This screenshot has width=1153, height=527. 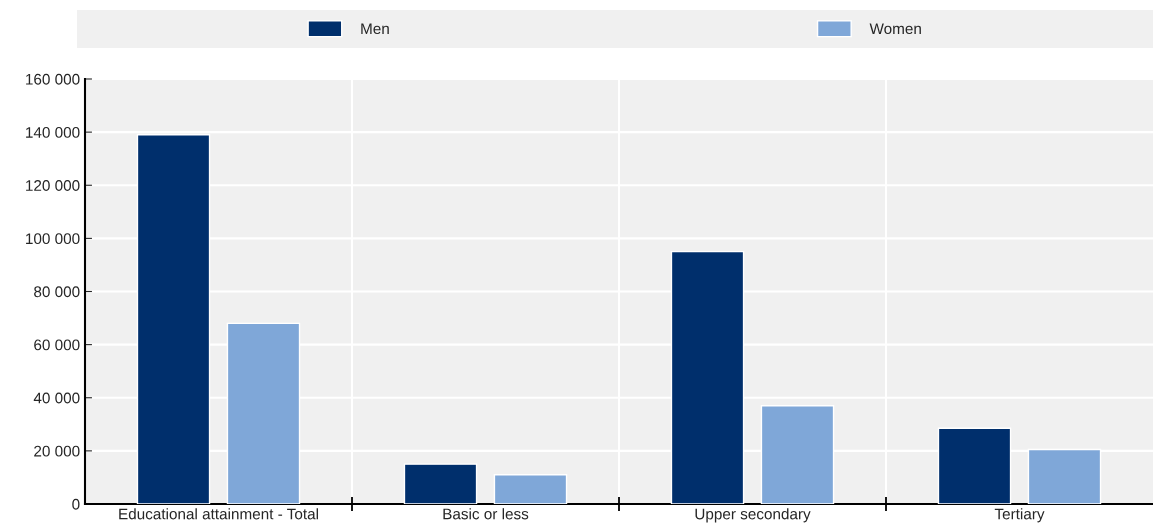 I want to click on y-tick-label: 120 000, so click(x=53, y=185).